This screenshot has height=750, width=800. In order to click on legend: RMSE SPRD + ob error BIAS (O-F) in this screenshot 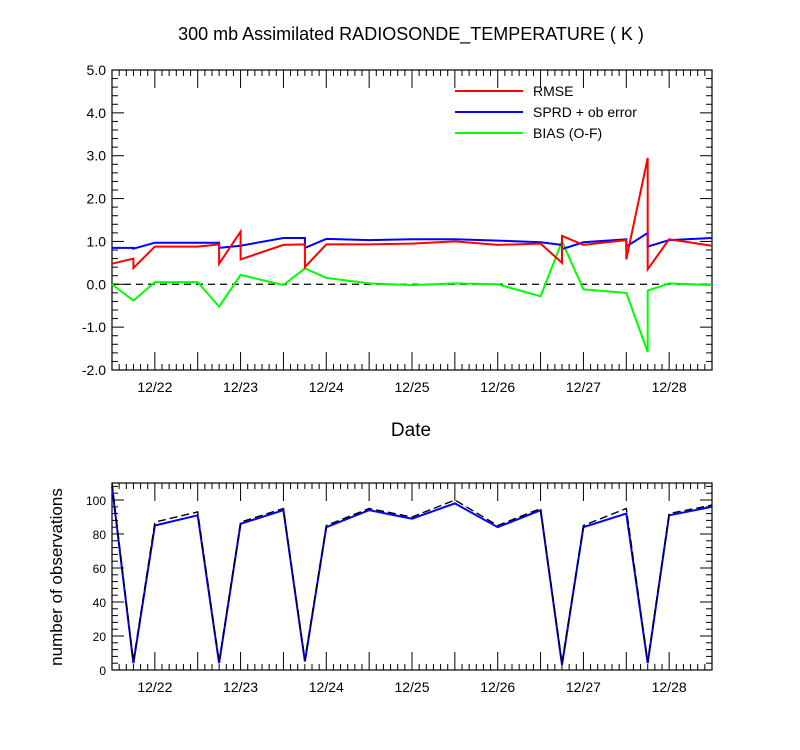, I will do `click(546, 112)`.